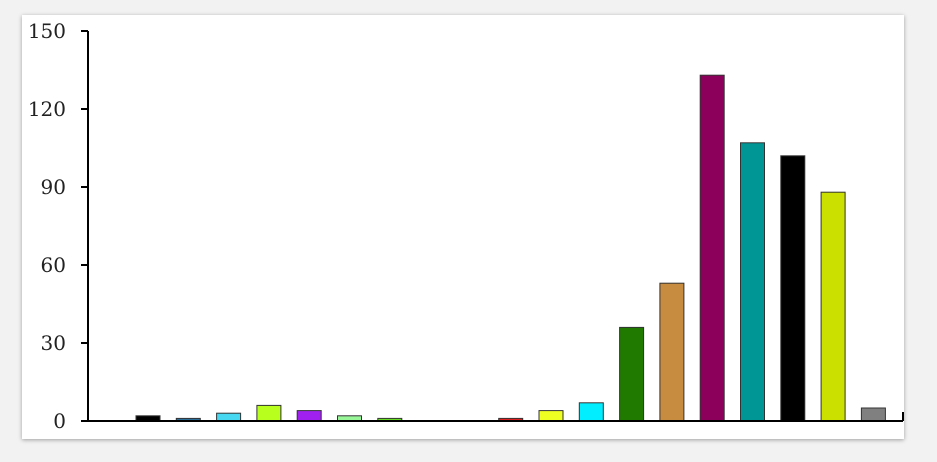 This screenshot has height=462, width=937. Describe the element at coordinates (53, 343) in the screenshot. I see `y-tick-label: 30` at that location.